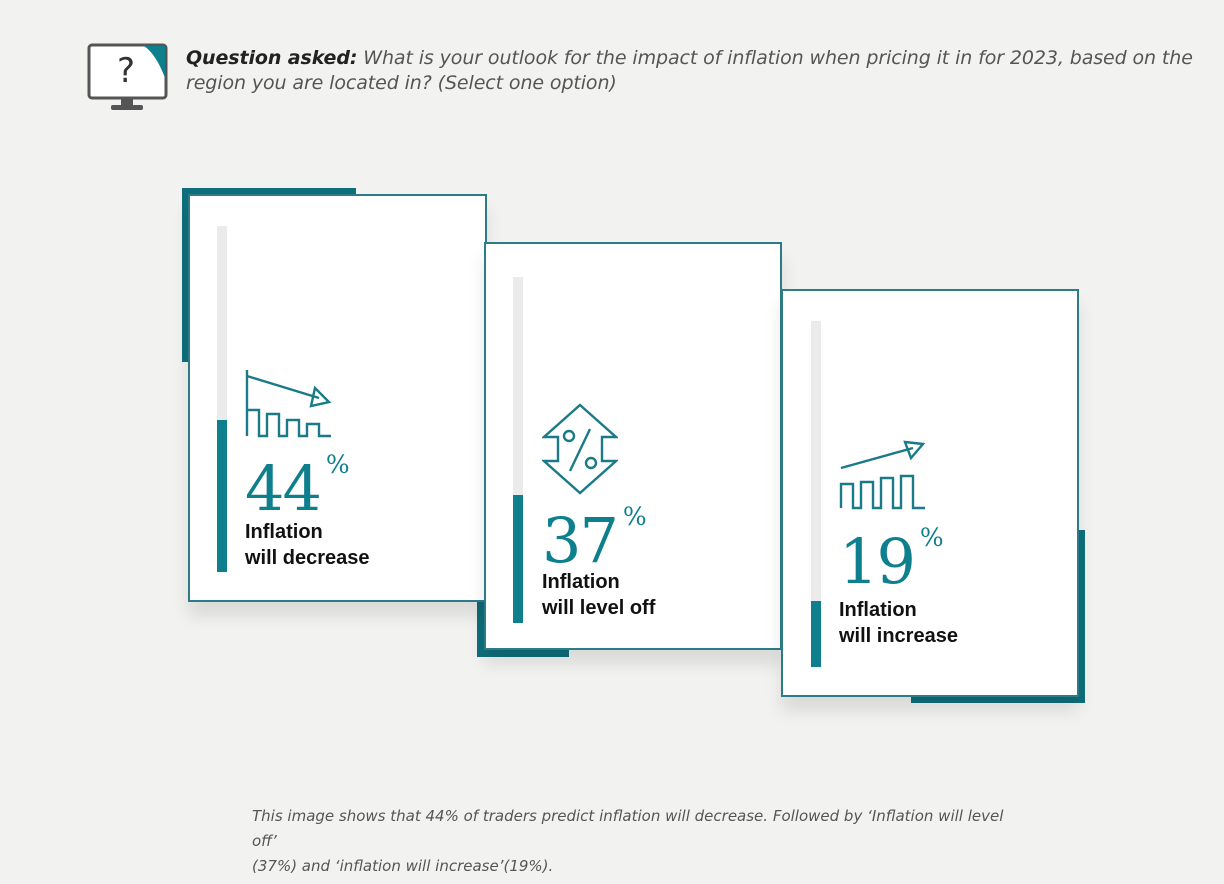  Describe the element at coordinates (283, 488) in the screenshot. I see `percent-number: 44` at that location.